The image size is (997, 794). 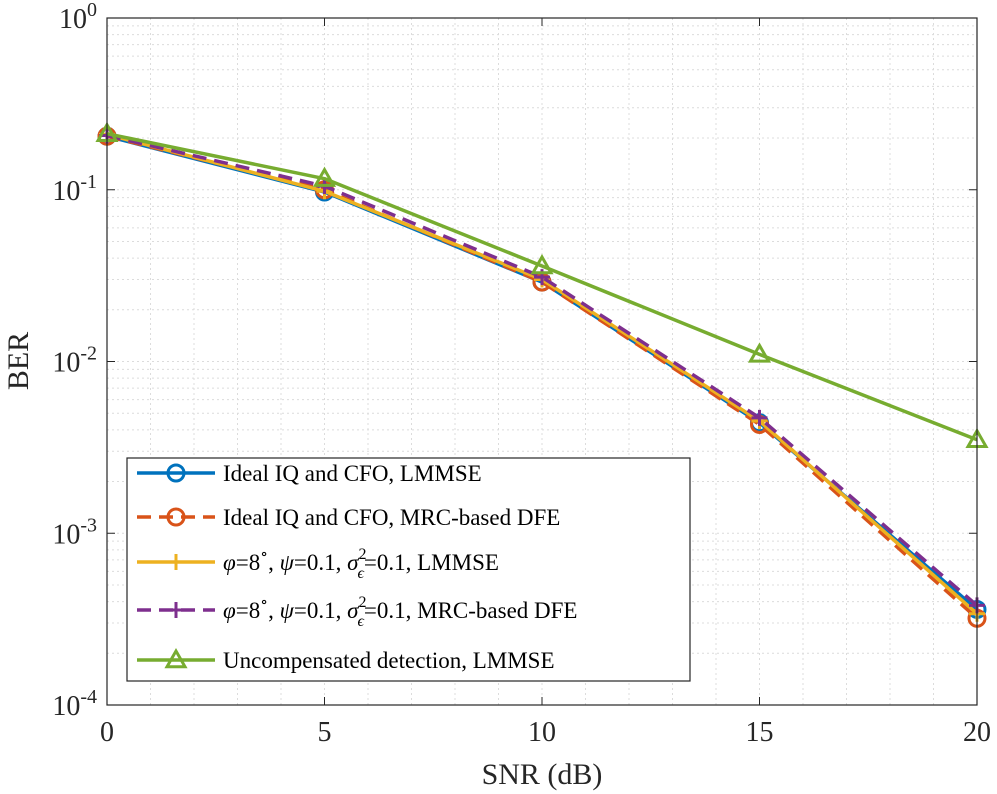 I want to click on legend-label: Uncompensated detection, LMMSE, so click(x=389, y=660).